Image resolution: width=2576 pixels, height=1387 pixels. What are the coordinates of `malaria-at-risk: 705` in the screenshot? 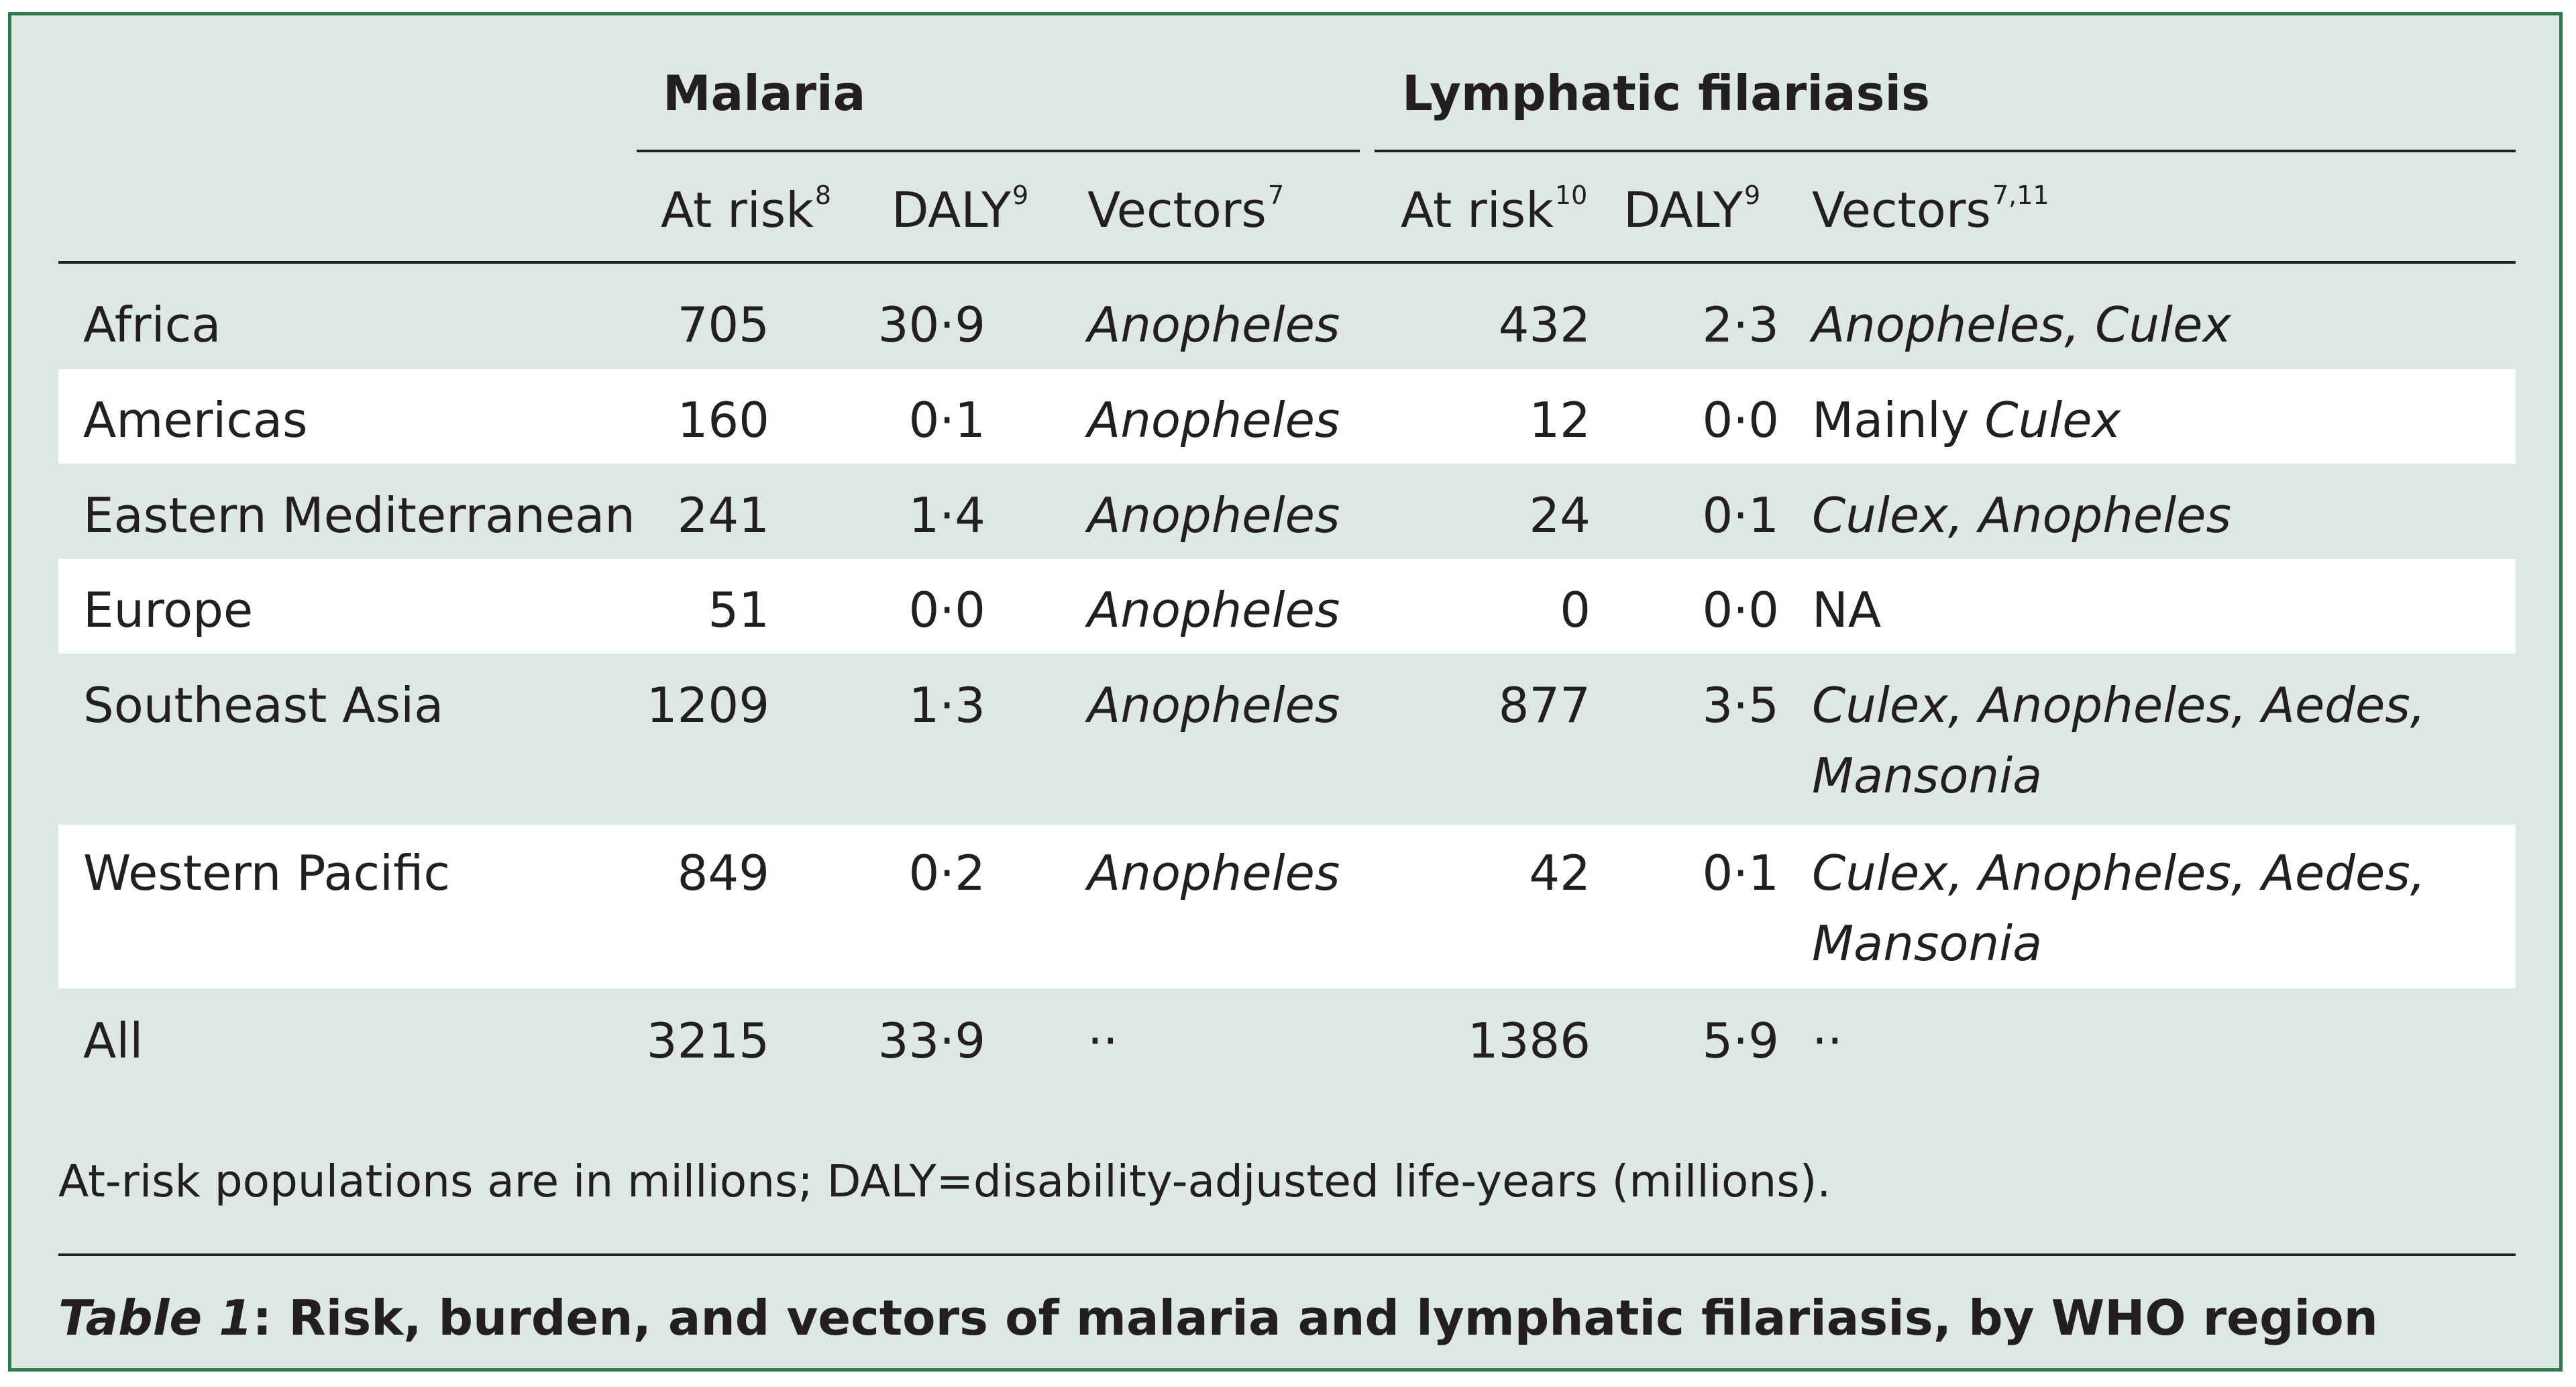 It's located at (723, 325).